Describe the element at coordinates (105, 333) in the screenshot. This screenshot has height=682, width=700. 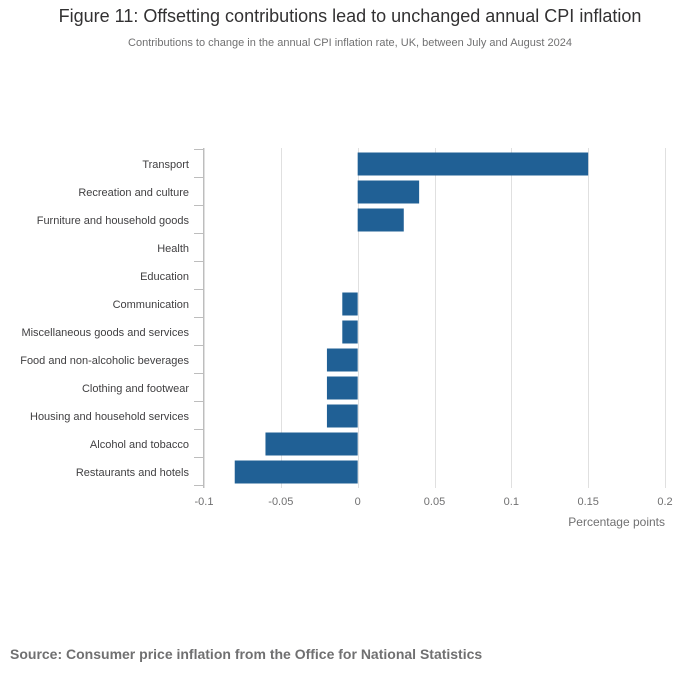
I see `category-label: Miscellaneous goods and services` at that location.